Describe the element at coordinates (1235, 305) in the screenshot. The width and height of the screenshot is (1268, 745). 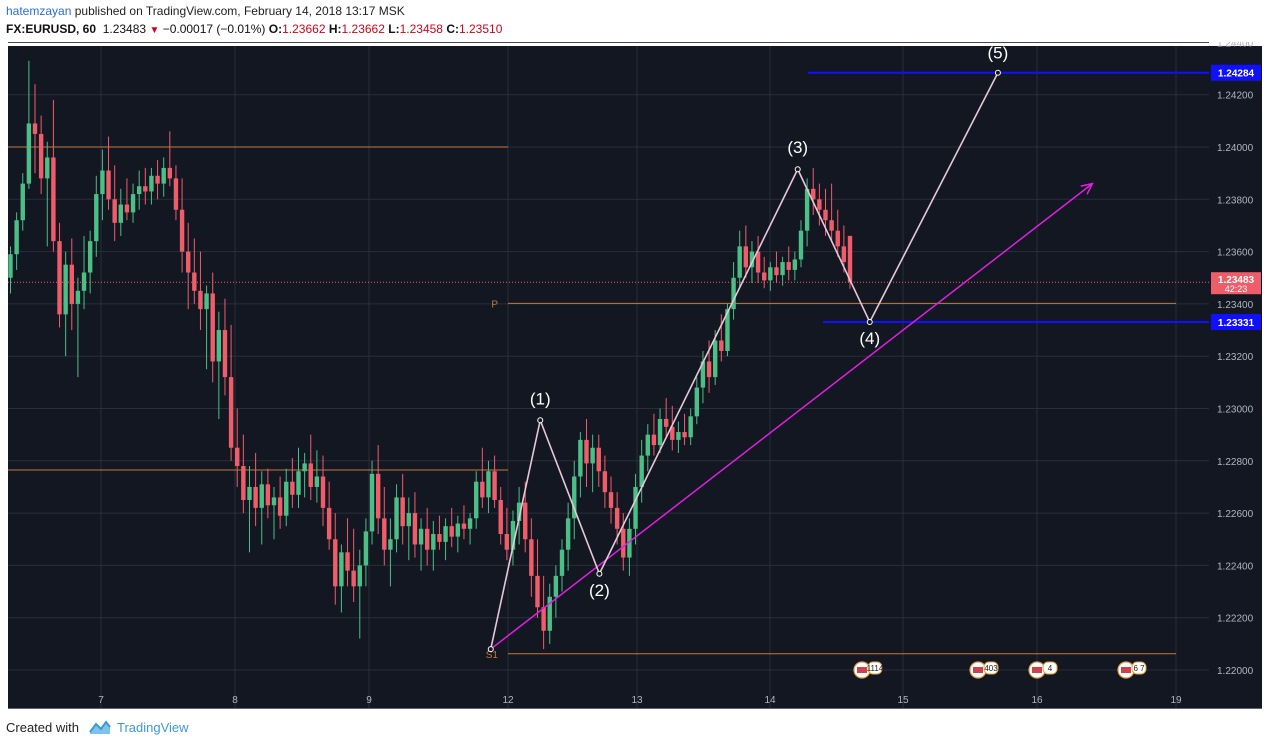
I see `y-tick-label: 1.23400` at that location.